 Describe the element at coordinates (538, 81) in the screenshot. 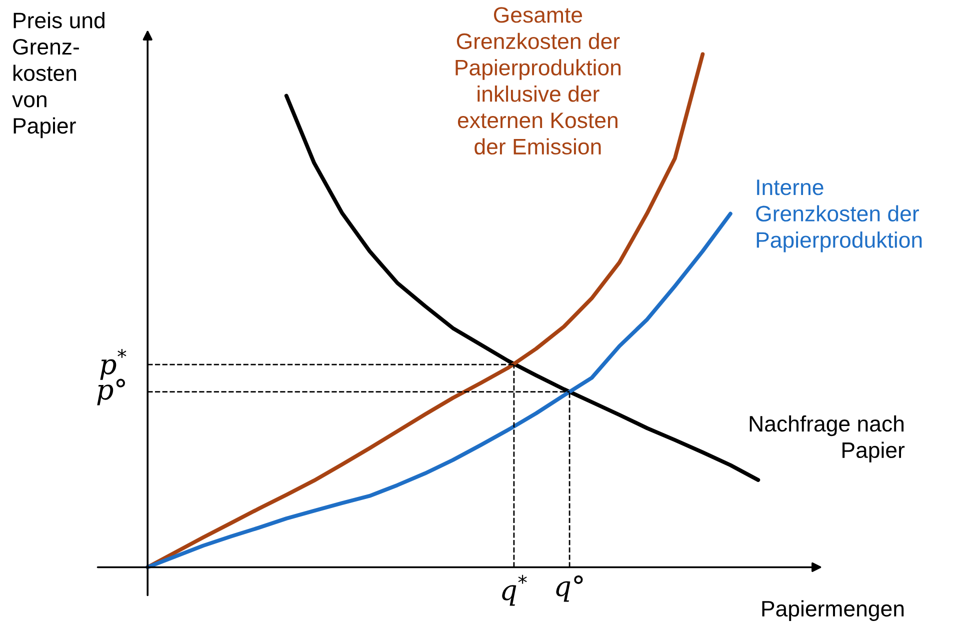

I see `text: Gesamte Grenzkosten der Papierproduktion inklusive der externen Kosten der Emission` at that location.